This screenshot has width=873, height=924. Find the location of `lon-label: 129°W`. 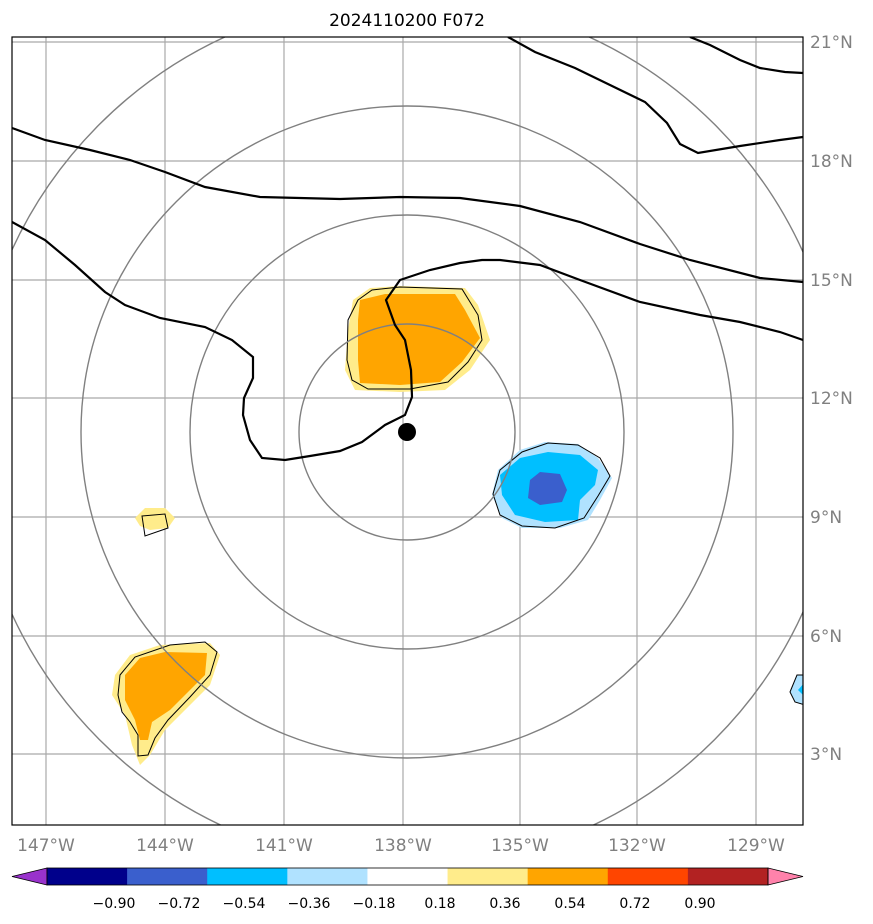

lon-label: 129°W is located at coordinates (756, 846).